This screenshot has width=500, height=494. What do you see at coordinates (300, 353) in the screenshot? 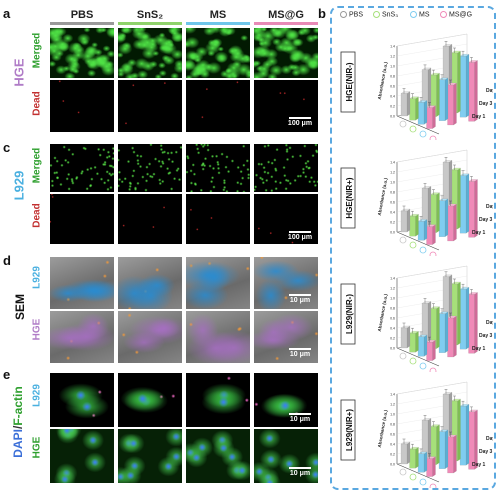
I see `scale-bar-d2: 10 μm` at bounding box center [300, 353].